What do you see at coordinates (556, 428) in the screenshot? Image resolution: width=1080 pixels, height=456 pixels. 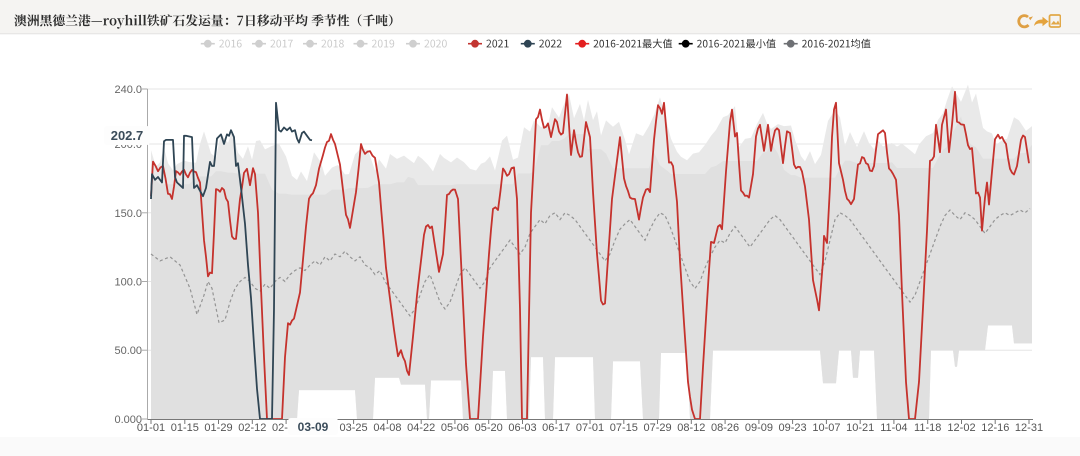 I see `svg-text: 06-17` at bounding box center [556, 428].